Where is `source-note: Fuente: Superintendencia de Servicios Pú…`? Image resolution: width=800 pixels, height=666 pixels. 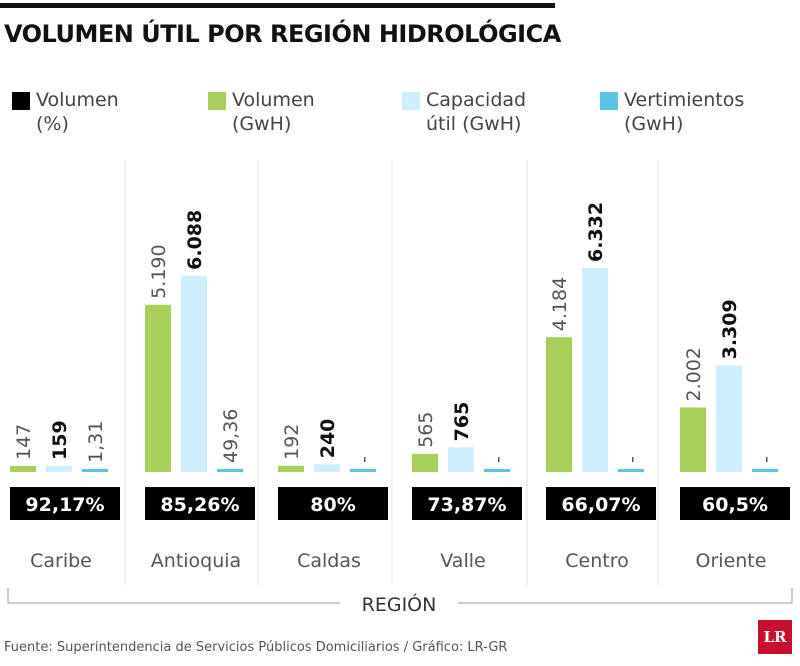
source-note: Fuente: Superintendencia de Servicios Pú… is located at coordinates (256, 647).